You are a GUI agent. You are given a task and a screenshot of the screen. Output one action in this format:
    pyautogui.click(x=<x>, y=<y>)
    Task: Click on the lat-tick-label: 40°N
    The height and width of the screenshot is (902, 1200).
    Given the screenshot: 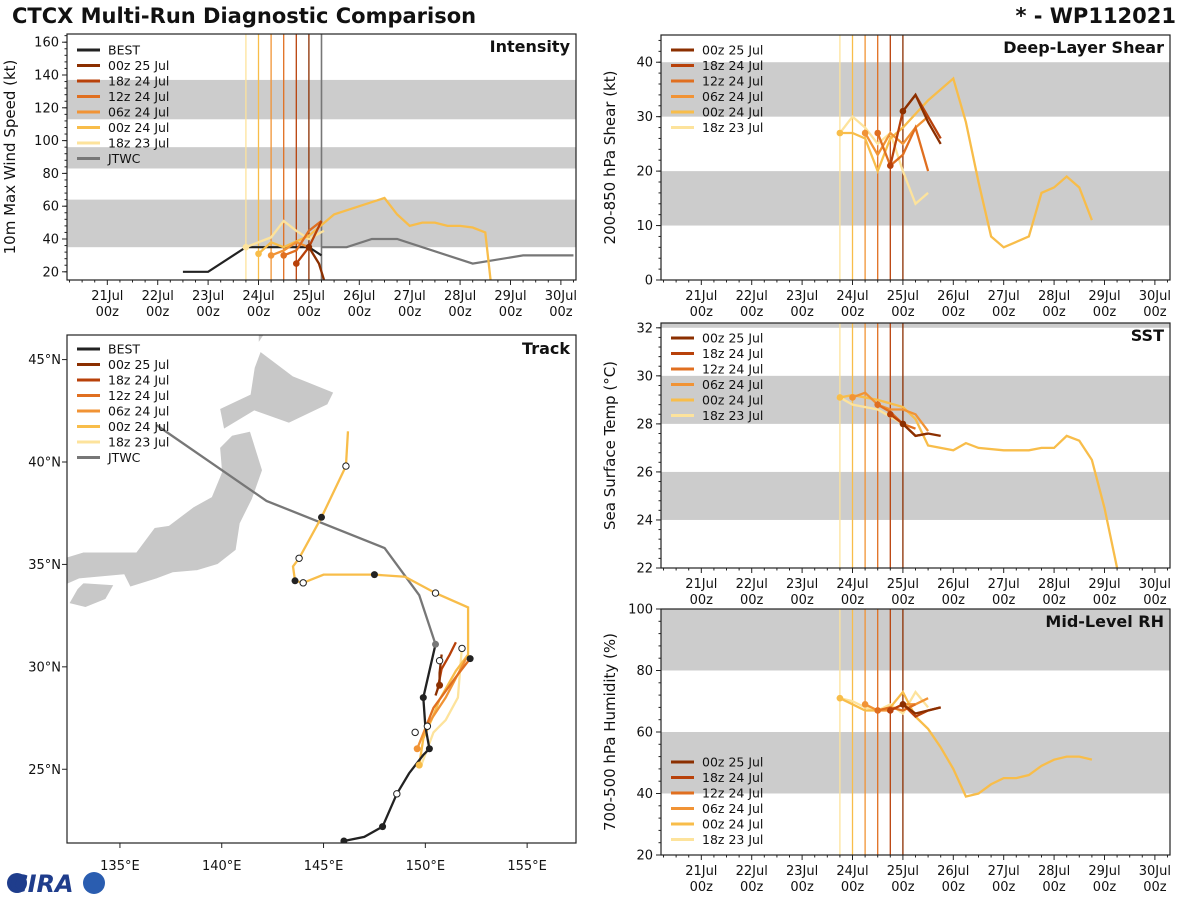 What is the action you would take?
    pyautogui.click(x=44, y=463)
    